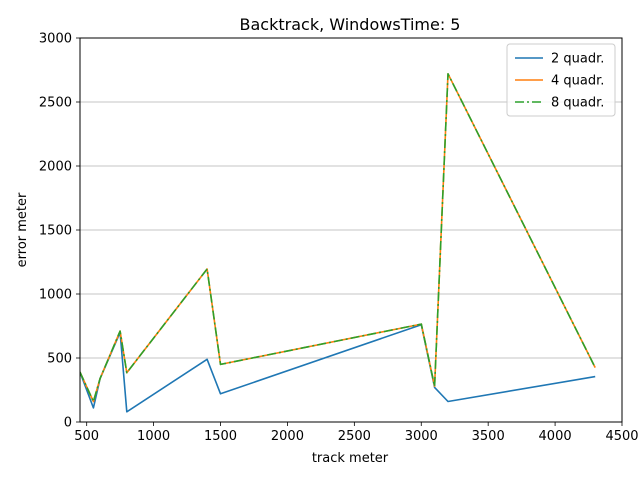 Image resolution: width=640 pixels, height=480 pixels. Describe the element at coordinates (350, 24) in the screenshot. I see `chart-title: Backtrack, WindowsTime: 5` at that location.